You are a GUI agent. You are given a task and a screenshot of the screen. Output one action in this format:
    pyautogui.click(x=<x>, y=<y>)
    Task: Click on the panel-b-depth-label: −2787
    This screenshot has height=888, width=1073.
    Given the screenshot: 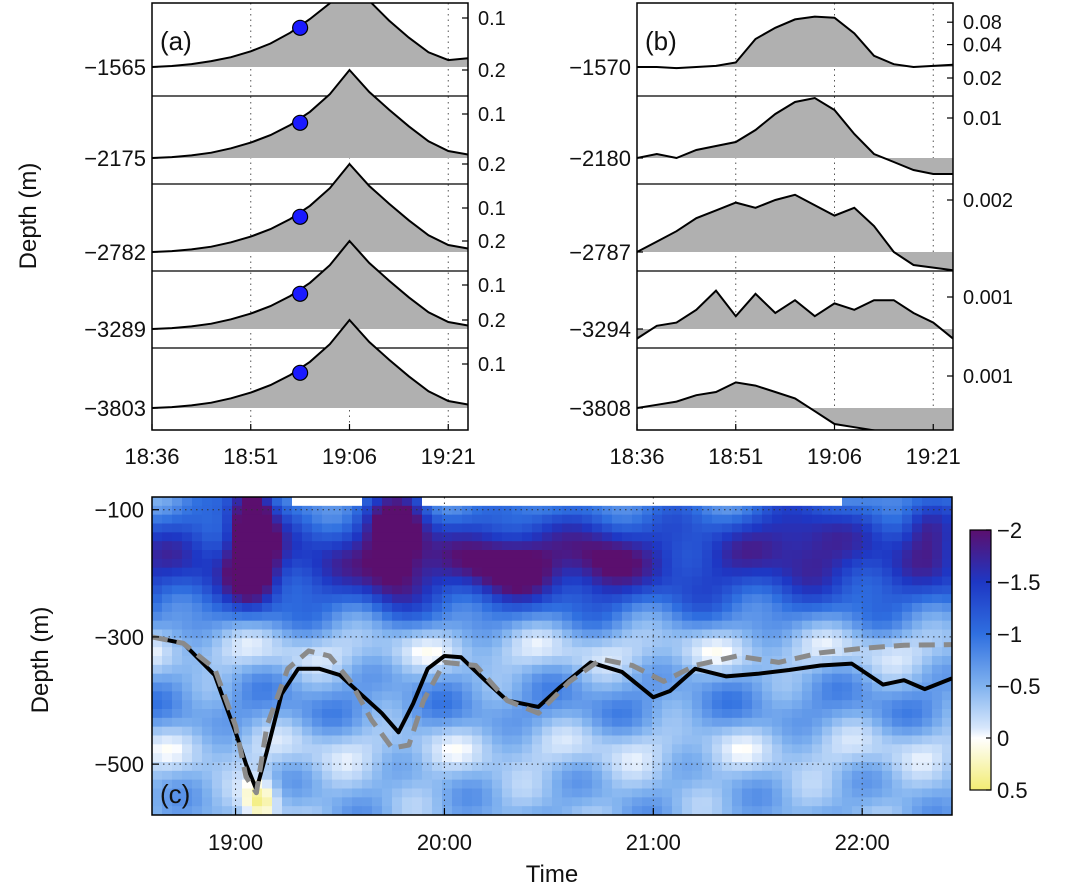 What is the action you would take?
    pyautogui.click(x=600, y=252)
    